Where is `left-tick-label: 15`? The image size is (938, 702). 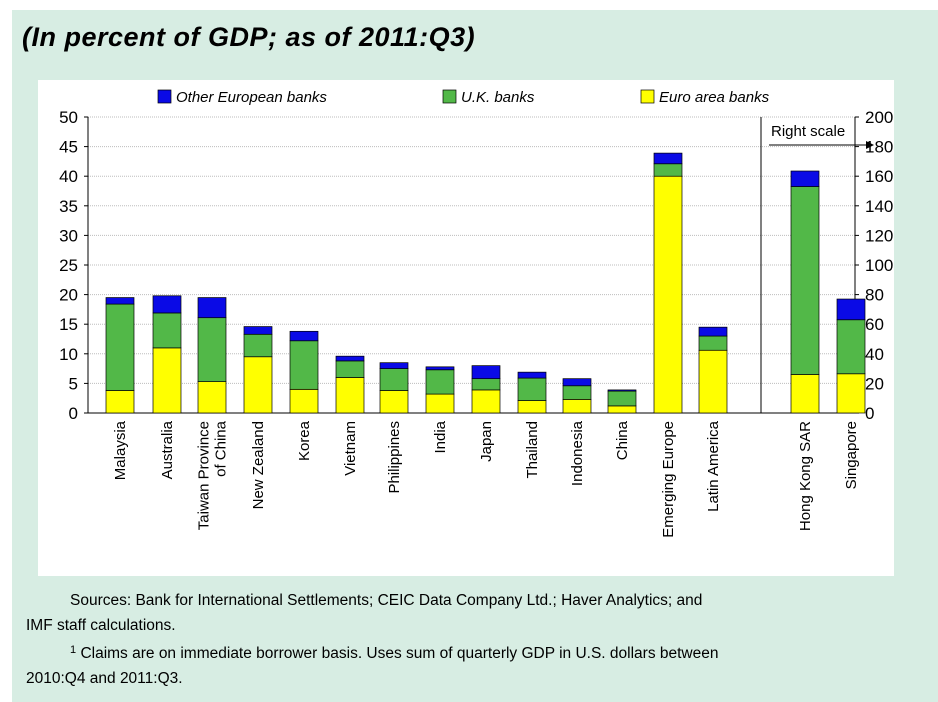 left-tick-label: 15 is located at coordinates (68, 324).